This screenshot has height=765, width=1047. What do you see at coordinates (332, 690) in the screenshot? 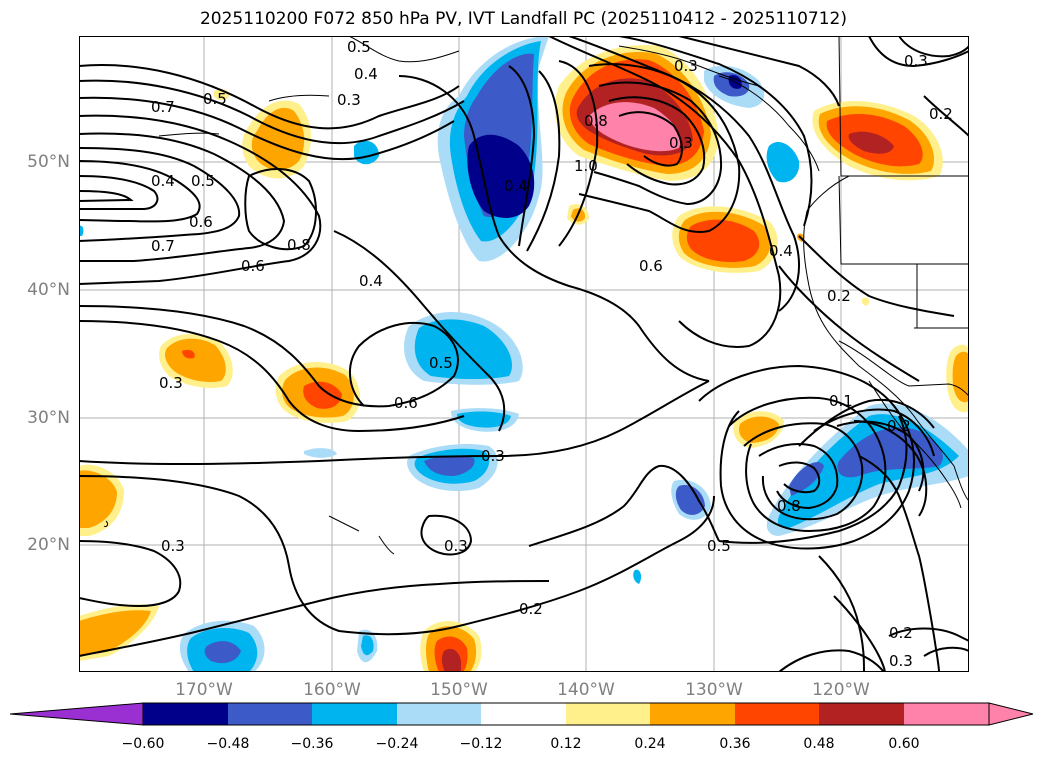
I see `lon-label-160w: 160°W` at bounding box center [332, 690].